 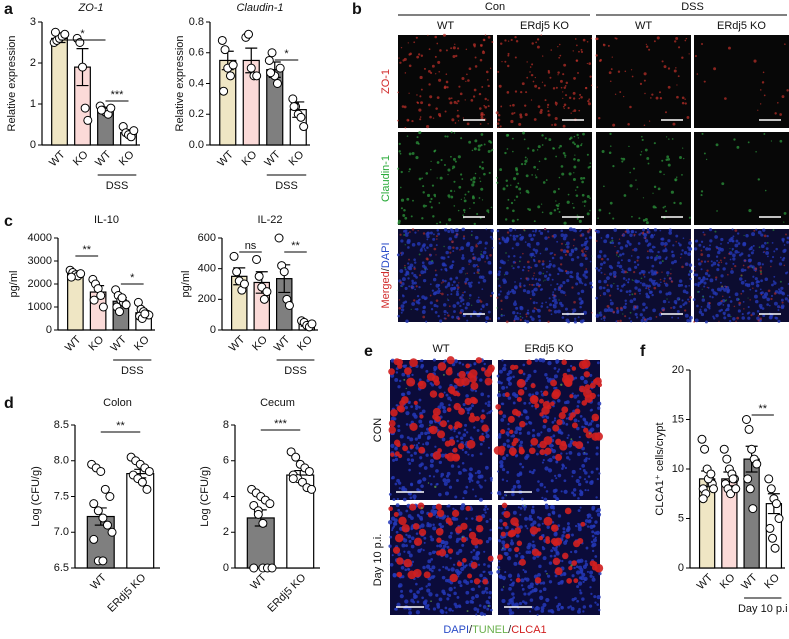 I want to click on panel-label: b, so click(x=357, y=9).